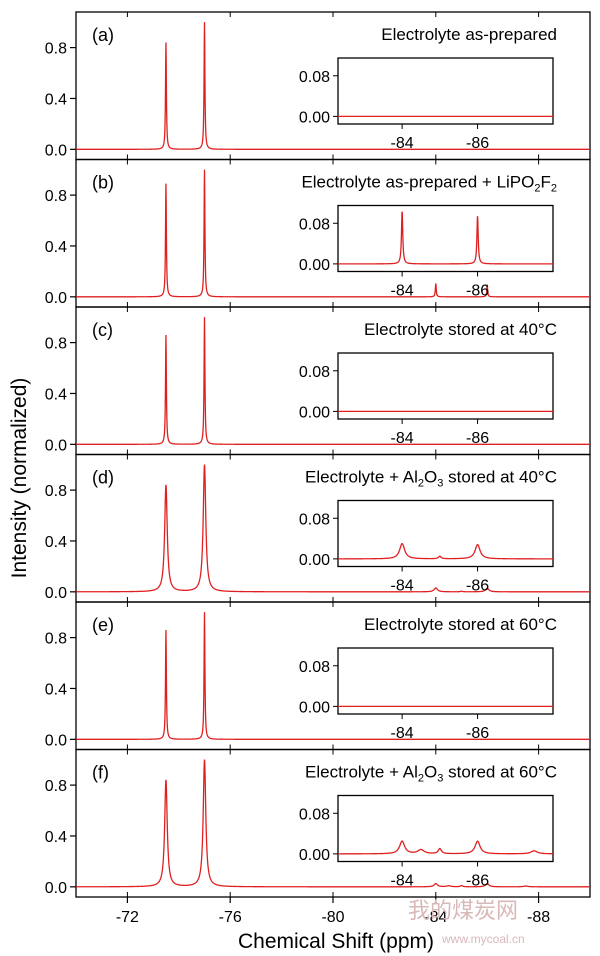 The width and height of the screenshot is (600, 956). What do you see at coordinates (103, 35) in the screenshot?
I see `panel-label: (a)` at bounding box center [103, 35].